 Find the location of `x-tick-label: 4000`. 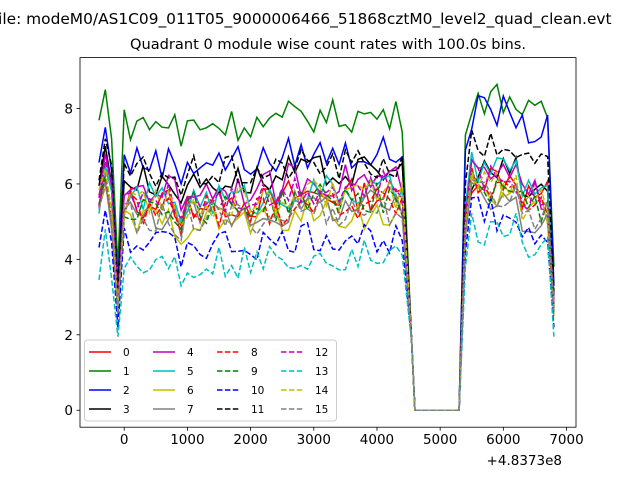

x-tick-label: 4000 is located at coordinates (377, 440).